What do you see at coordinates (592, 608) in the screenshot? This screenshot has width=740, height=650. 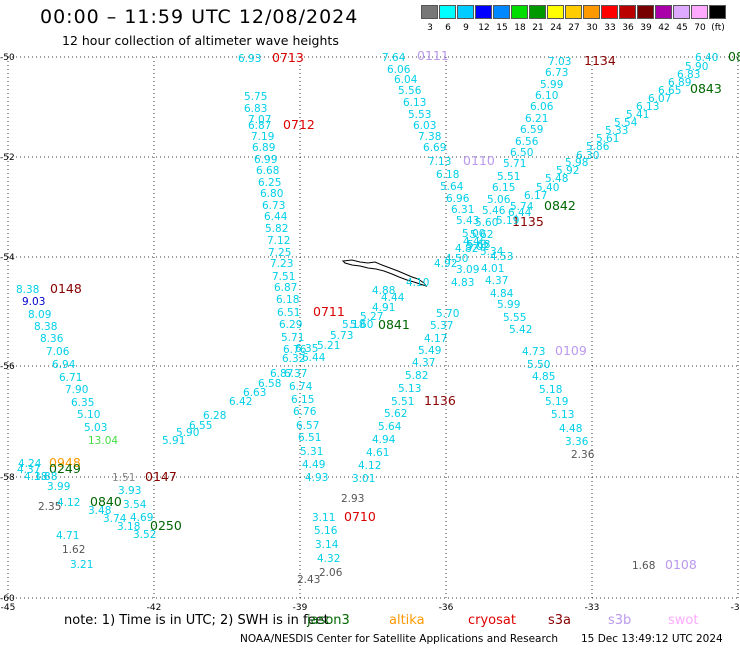 I see `lon-label: -33` at bounding box center [592, 608].